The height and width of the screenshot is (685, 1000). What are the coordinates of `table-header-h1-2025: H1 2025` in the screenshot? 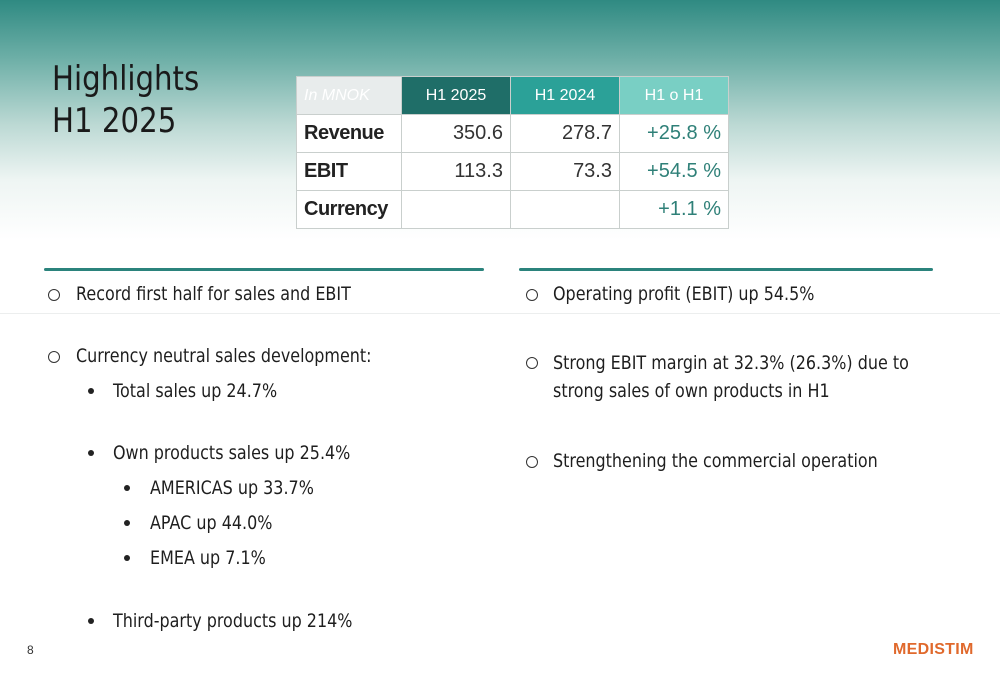 It's located at (456, 95).